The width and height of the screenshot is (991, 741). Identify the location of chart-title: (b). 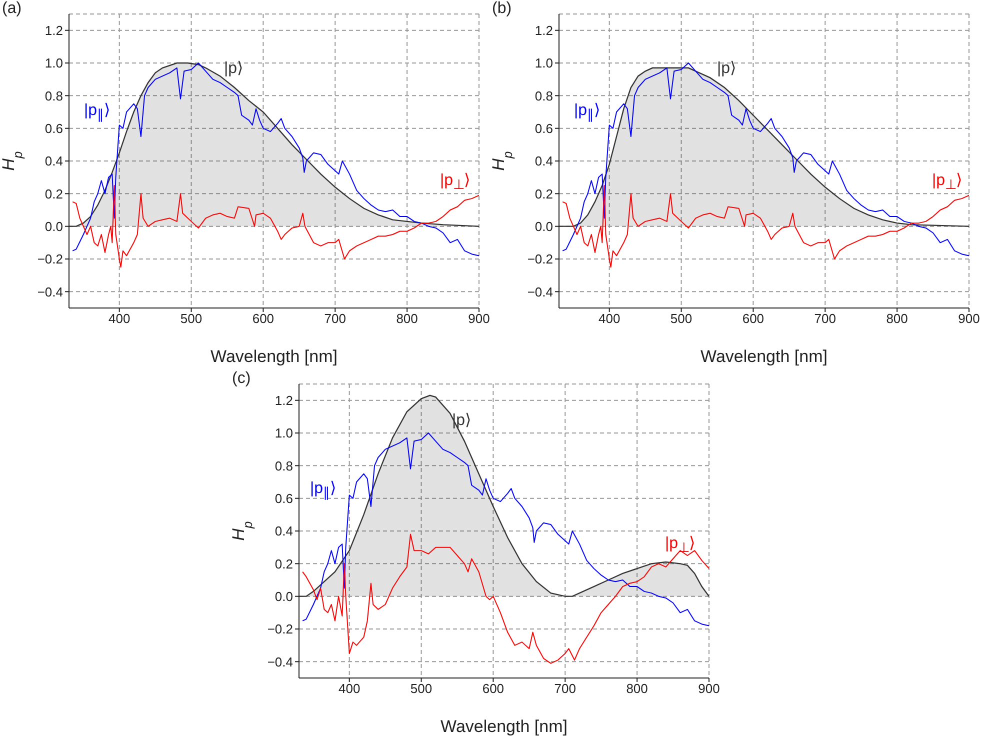
(502, 9).